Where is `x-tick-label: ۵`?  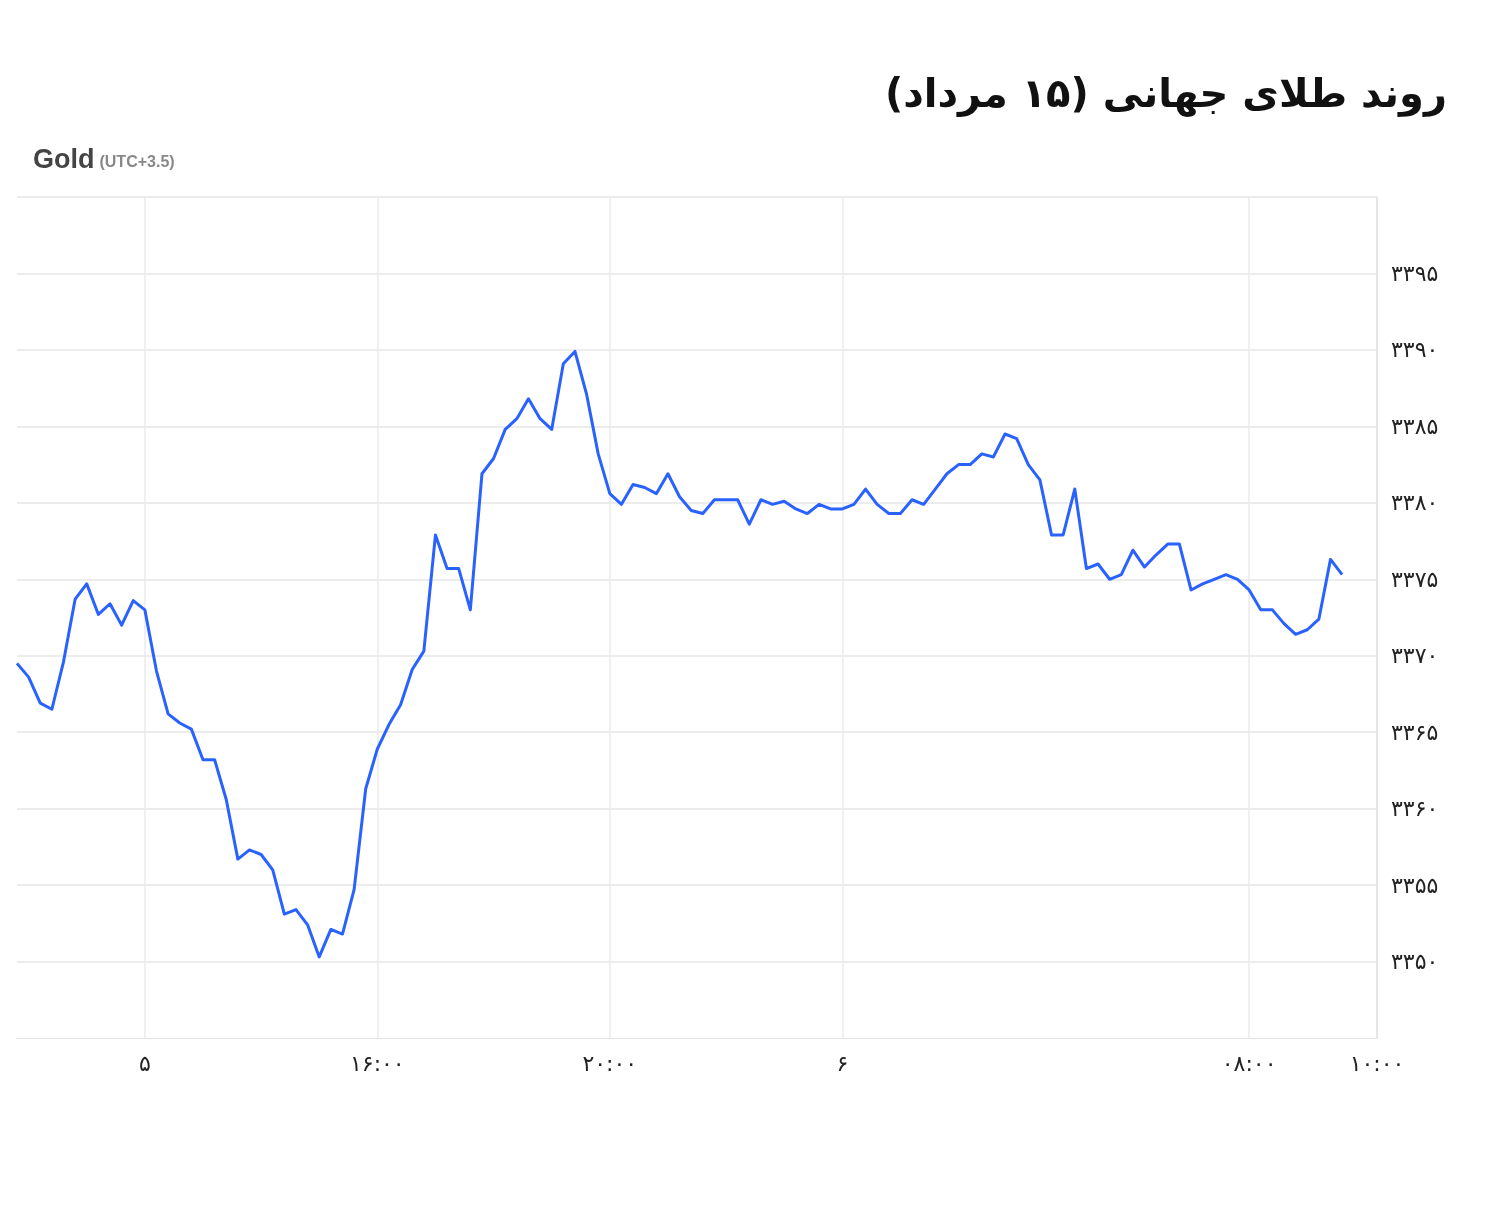 x-tick-label: ۵ is located at coordinates (144, 1063).